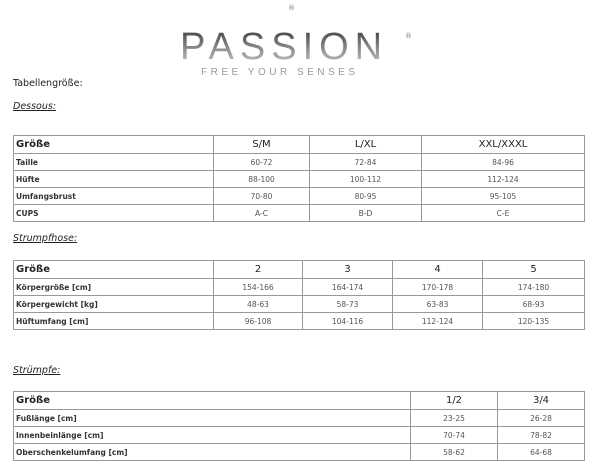 The height and width of the screenshot is (470, 600). I want to click on measurement-cell: 80-95, so click(365, 196).